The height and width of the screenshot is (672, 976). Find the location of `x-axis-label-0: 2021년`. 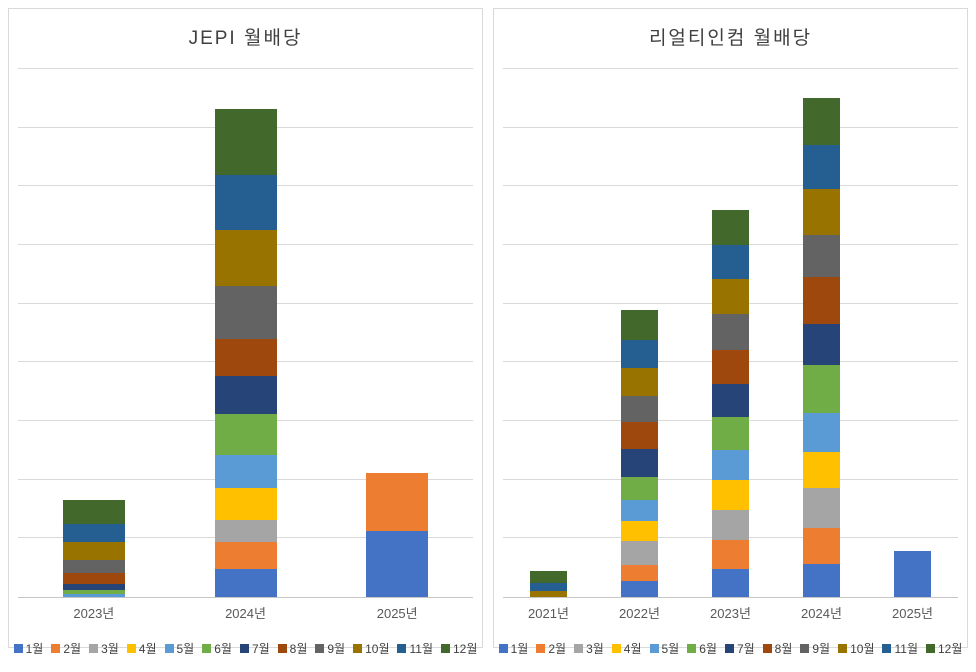

x-axis-label-0: 2021년 is located at coordinates (548, 613).